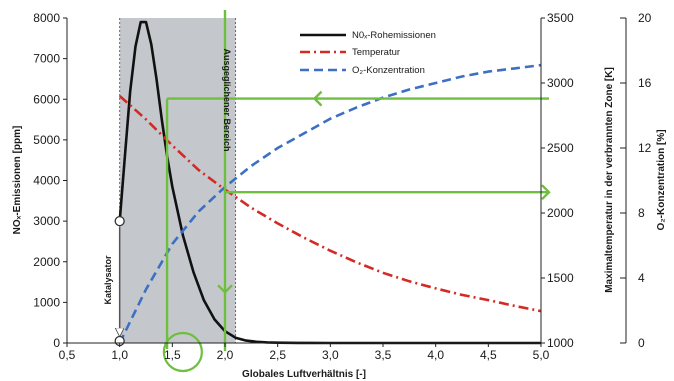  I want to click on y3-tick-label: 16, so click(645, 83).